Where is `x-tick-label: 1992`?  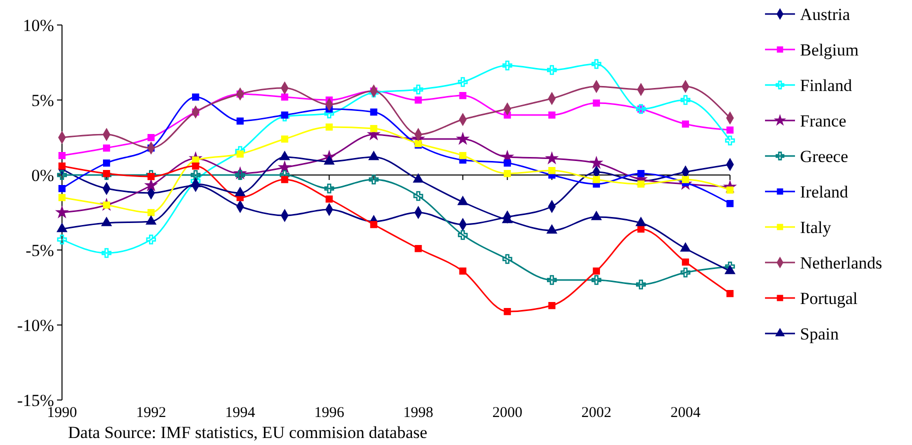
x-tick-label: 1992 is located at coordinates (151, 413).